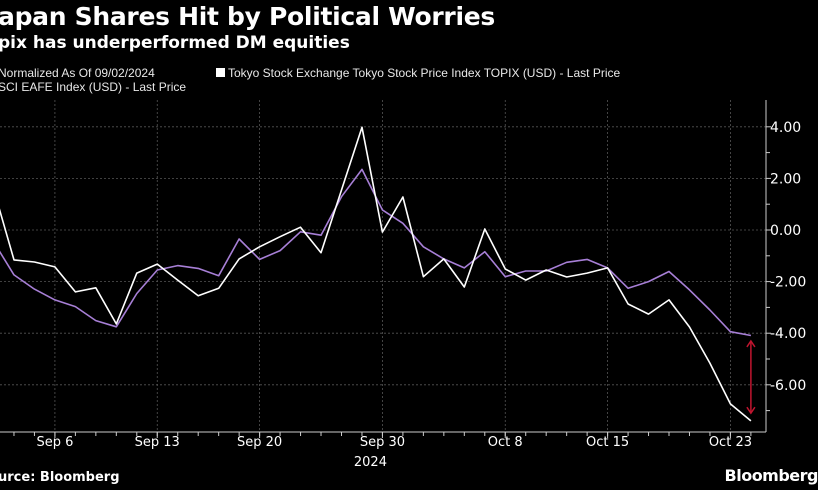 The height and width of the screenshot is (490, 818). Describe the element at coordinates (751, 343) in the screenshot. I see `gap-arrow-head-top` at that location.